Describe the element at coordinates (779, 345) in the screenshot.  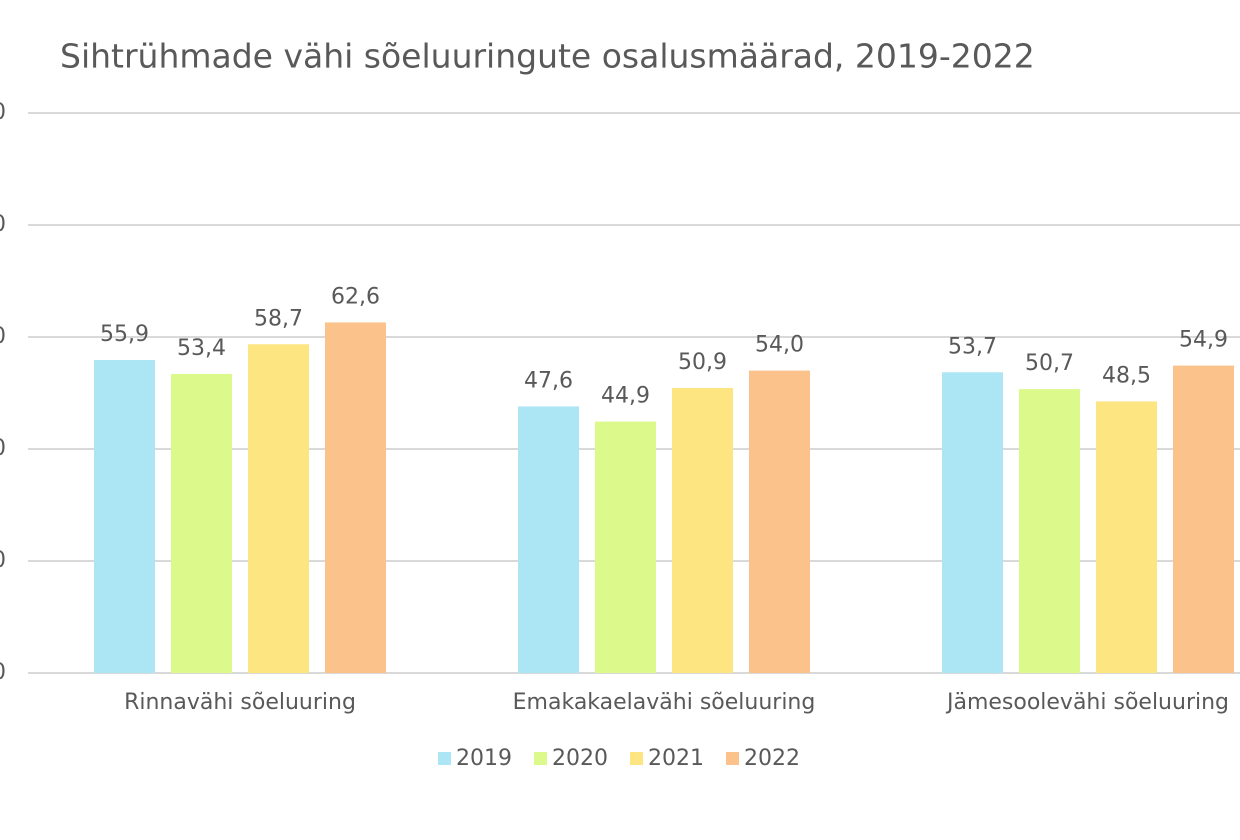
I see `data-label: 54,0` at that location.